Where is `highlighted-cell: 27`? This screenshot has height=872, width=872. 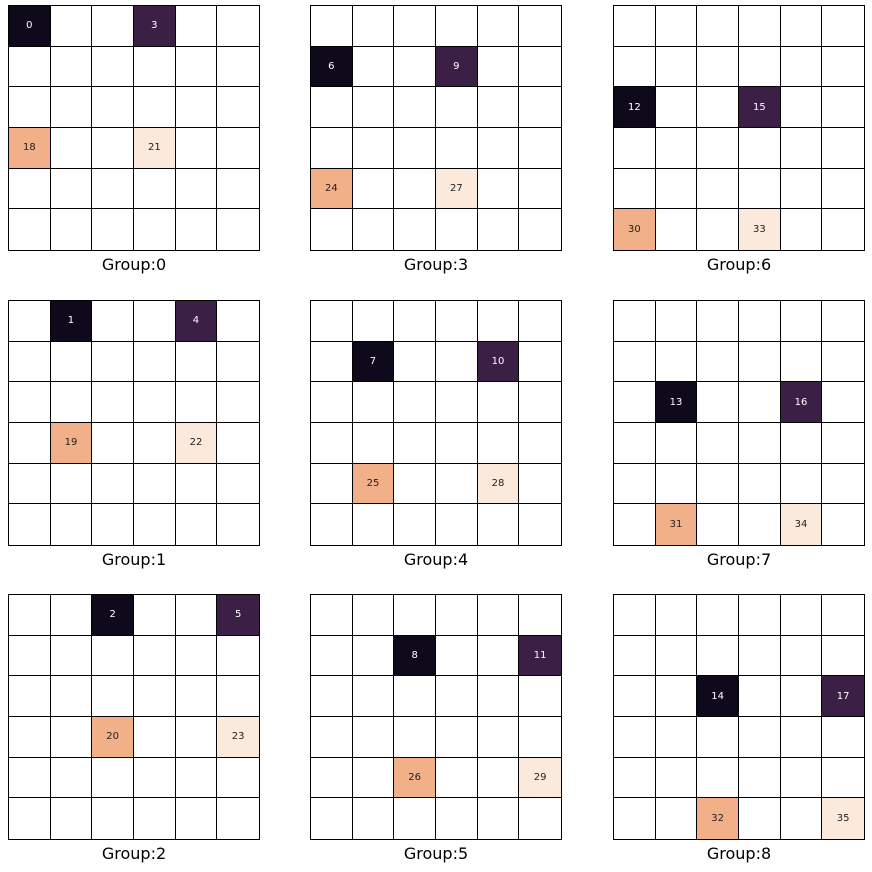 highlighted-cell: 27 is located at coordinates (457, 189).